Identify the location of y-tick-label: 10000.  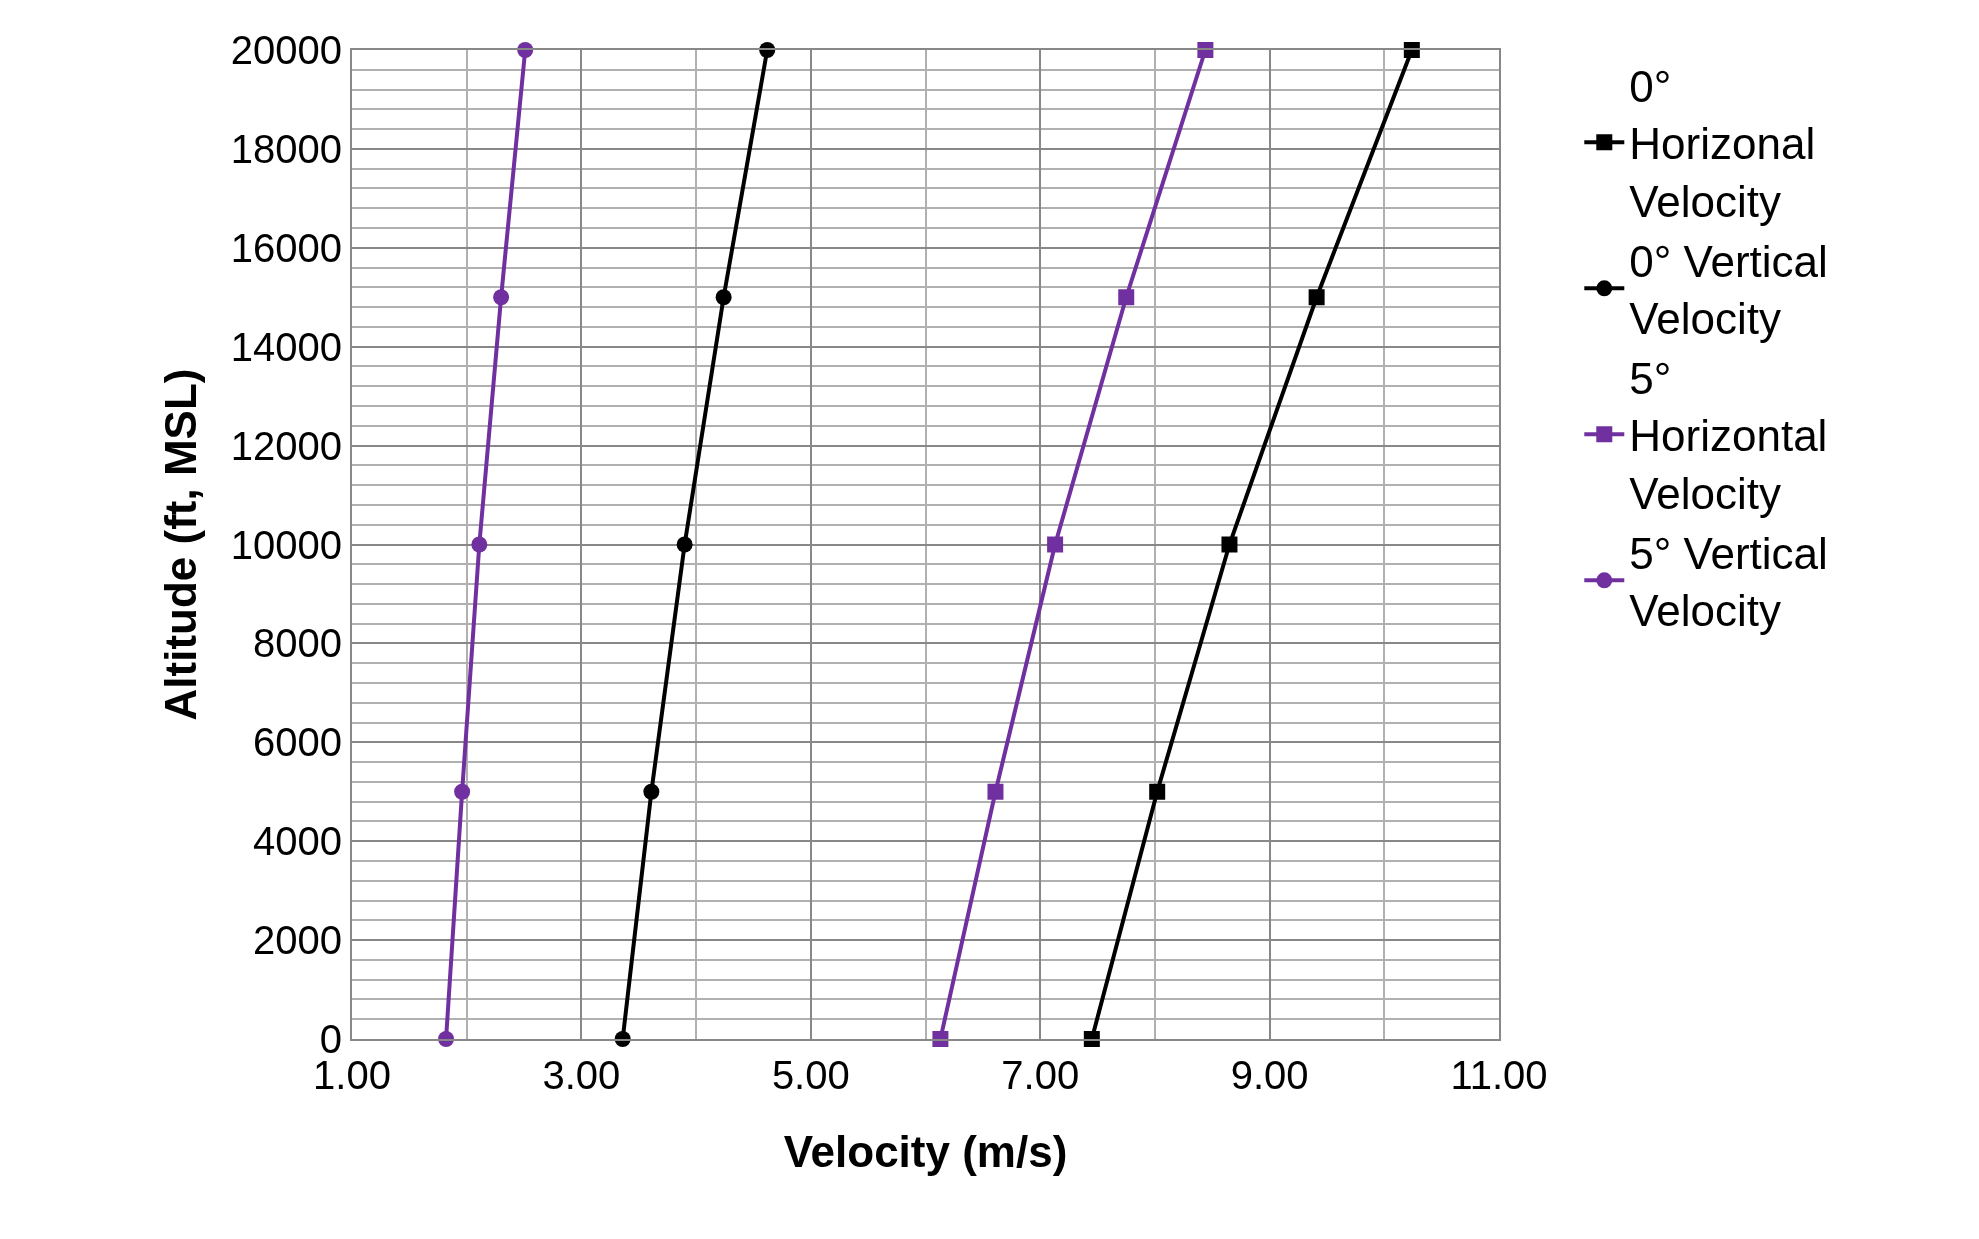
(286, 544).